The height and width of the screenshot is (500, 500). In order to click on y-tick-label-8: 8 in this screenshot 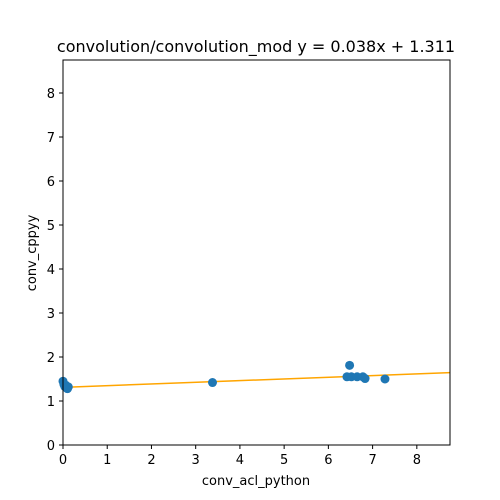, I will do `click(51, 94)`.